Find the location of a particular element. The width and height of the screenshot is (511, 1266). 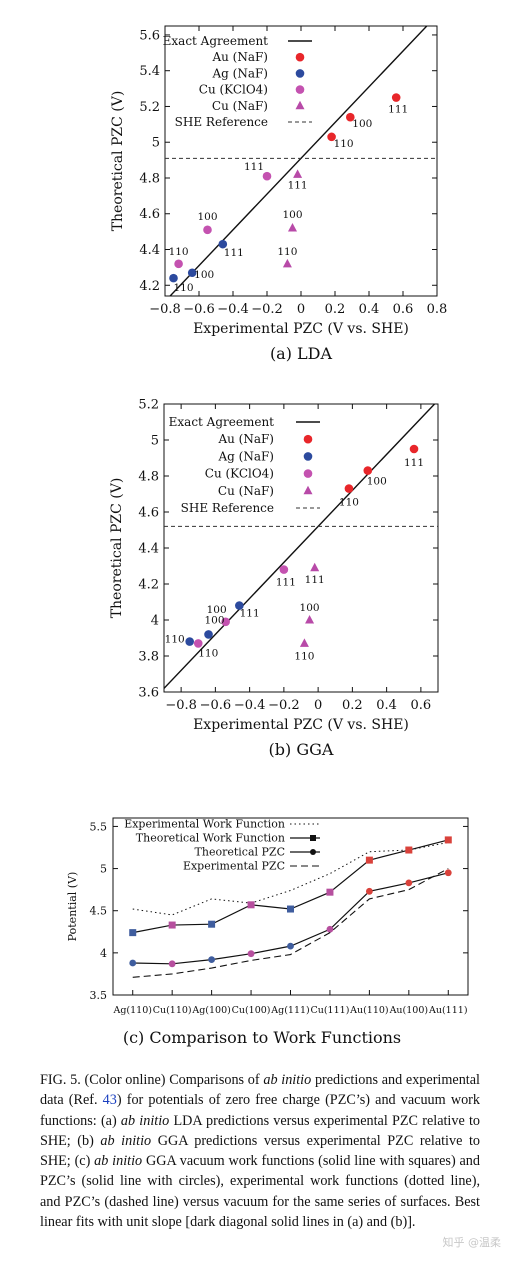

chart-sublabel: (b) GGA is located at coordinates (301, 749).